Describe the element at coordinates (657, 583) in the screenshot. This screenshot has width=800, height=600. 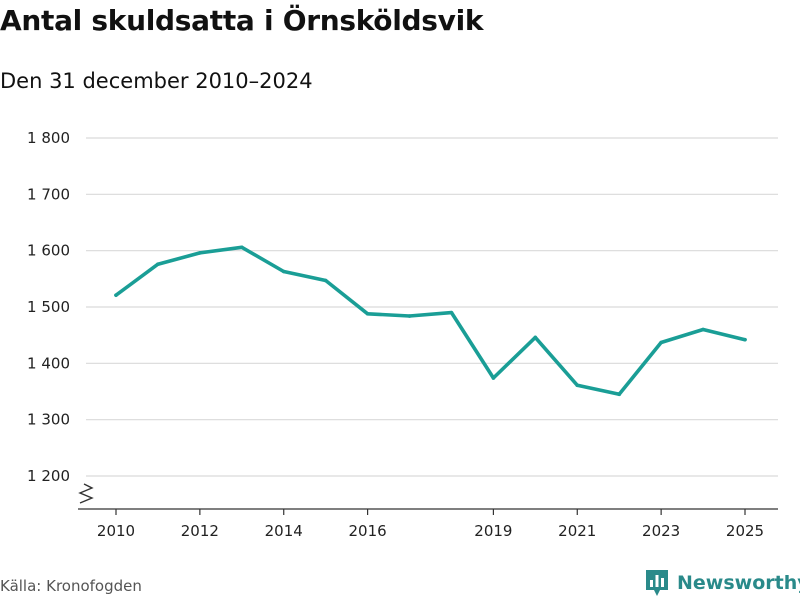
I see `newsworthy-logo-icon` at that location.